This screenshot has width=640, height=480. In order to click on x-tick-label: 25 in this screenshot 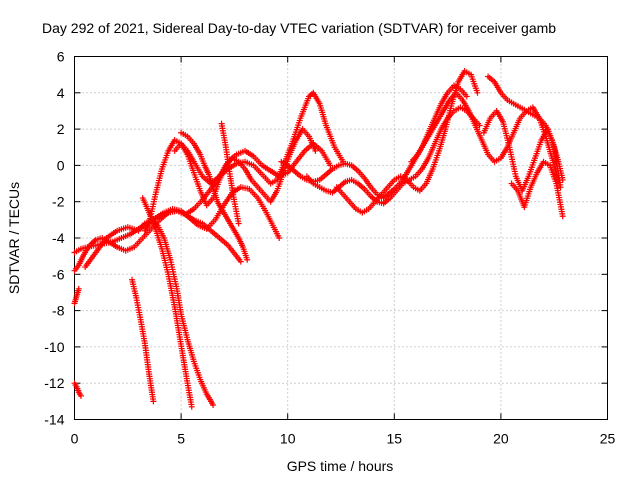, I will do `click(608, 439)`.